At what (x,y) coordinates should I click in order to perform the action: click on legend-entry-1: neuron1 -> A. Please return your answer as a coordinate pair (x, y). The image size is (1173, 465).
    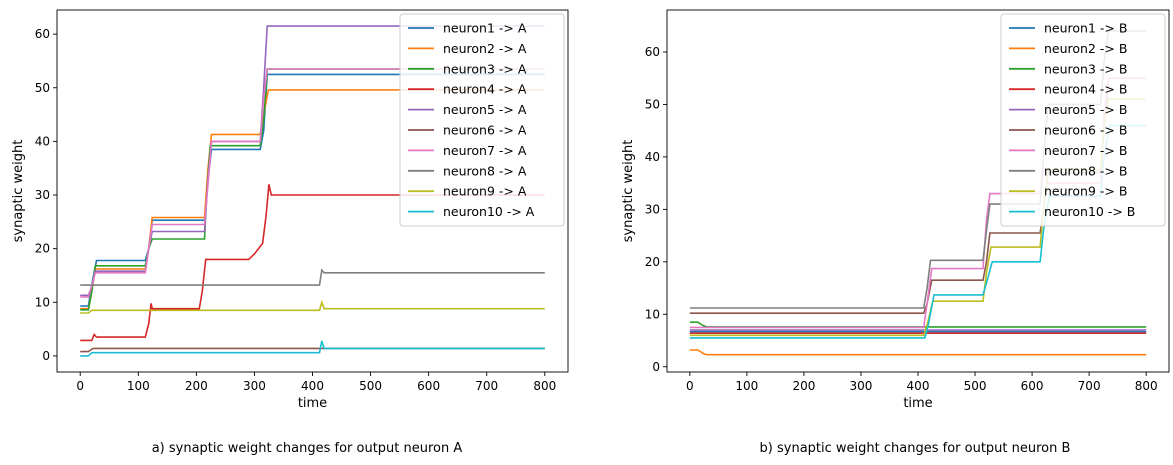
    Looking at the image, I should click on (485, 28).